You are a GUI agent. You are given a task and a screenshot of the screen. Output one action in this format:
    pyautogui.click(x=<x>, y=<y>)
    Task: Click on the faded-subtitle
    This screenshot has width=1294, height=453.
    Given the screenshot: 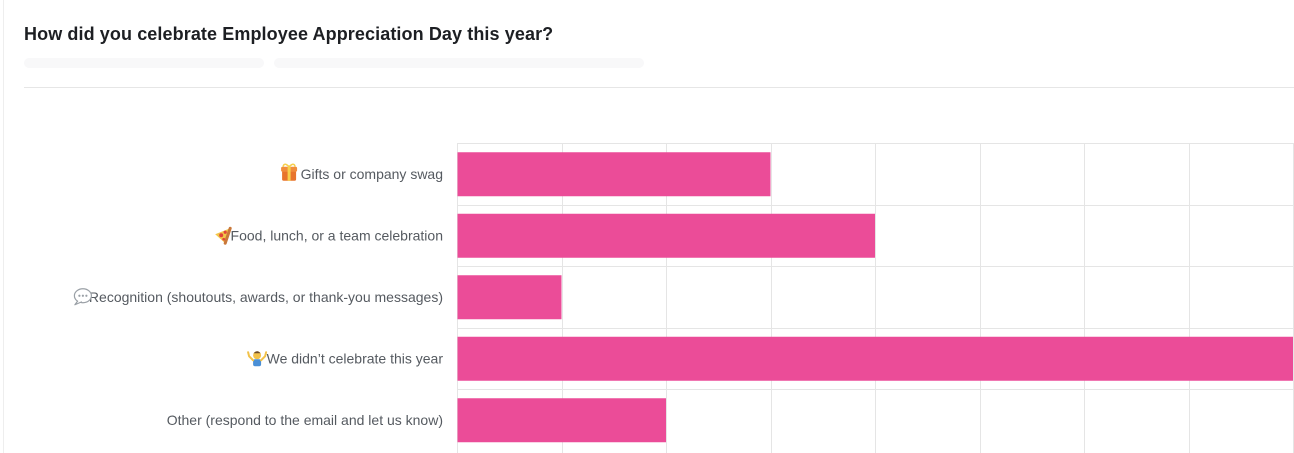 What is the action you would take?
    pyautogui.click(x=334, y=64)
    